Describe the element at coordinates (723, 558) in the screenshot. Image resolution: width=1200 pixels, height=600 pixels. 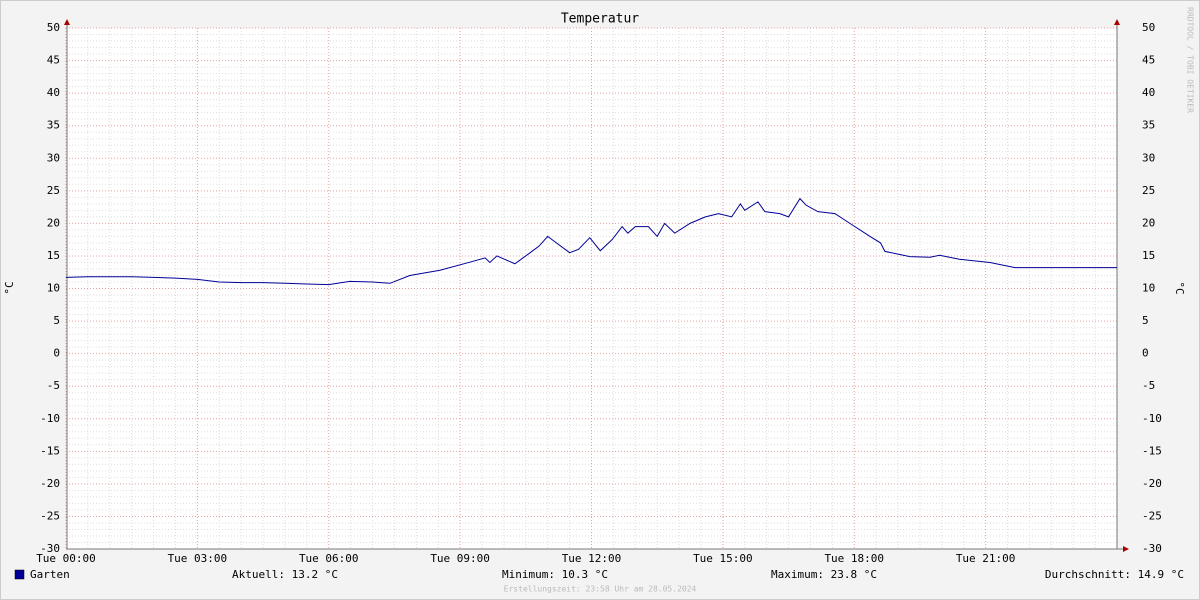
I see `x-tick-label: Tue 15:00` at that location.